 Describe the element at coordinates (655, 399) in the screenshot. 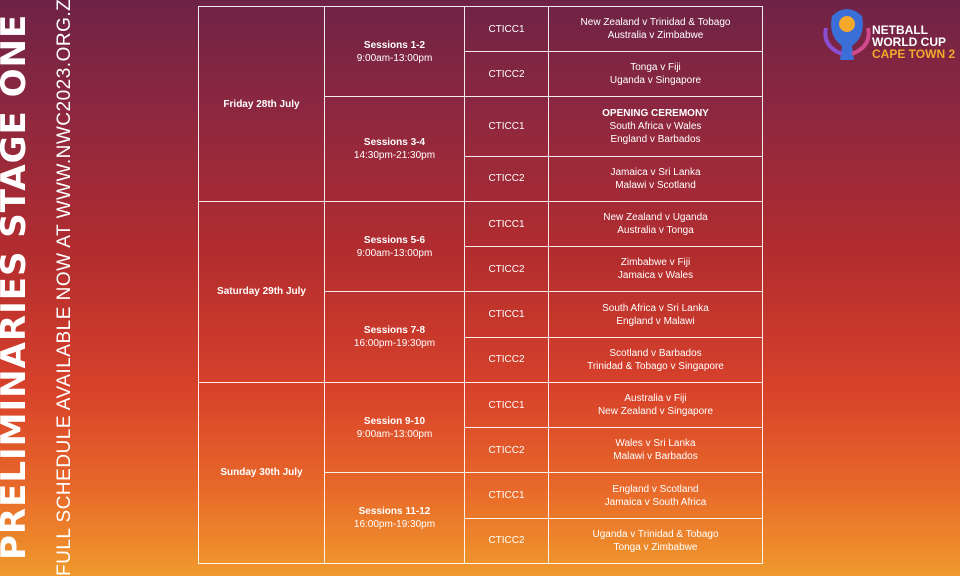

I see `match: Australia v Fiji` at that location.